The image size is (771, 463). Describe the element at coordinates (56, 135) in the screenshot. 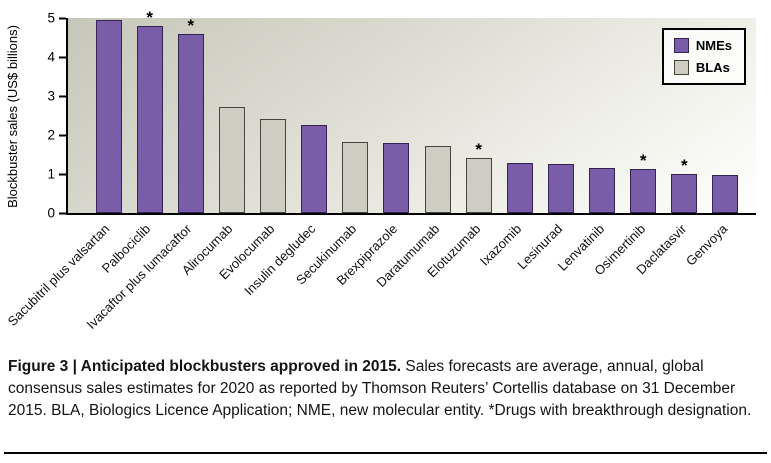

I see `y-tick-2: 2` at that location.